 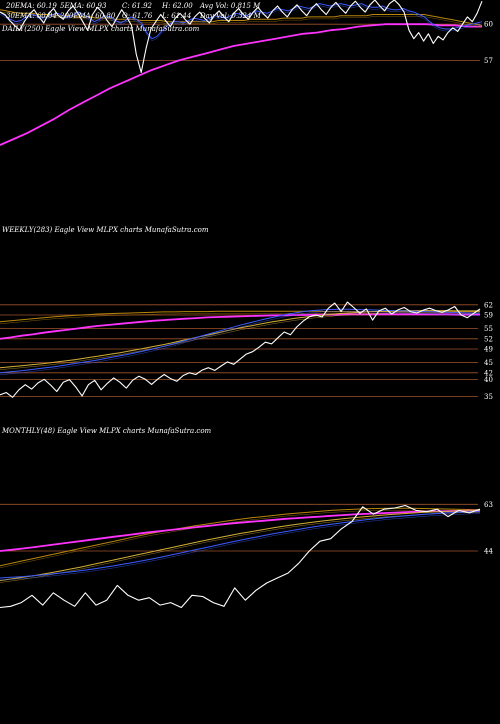 What do you see at coordinates (31, 16) in the screenshot?
I see `ema30-label: 30EMA: 60.04` at bounding box center [31, 16].